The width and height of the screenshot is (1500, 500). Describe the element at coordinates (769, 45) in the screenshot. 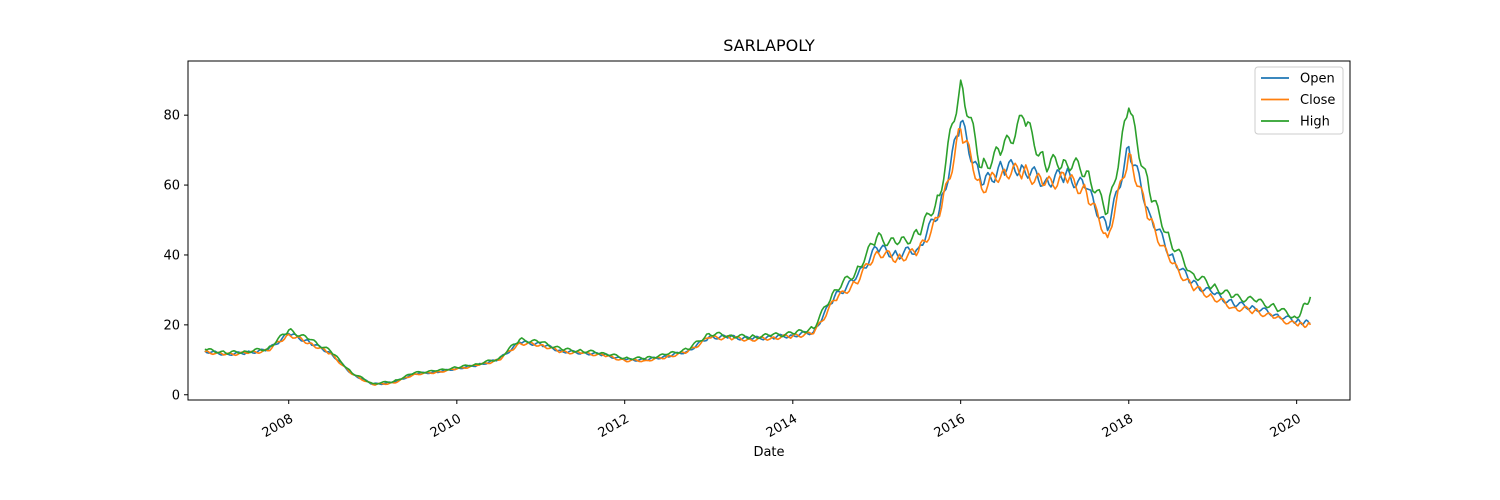

I see `chart-title: SARLAPOLY` at that location.